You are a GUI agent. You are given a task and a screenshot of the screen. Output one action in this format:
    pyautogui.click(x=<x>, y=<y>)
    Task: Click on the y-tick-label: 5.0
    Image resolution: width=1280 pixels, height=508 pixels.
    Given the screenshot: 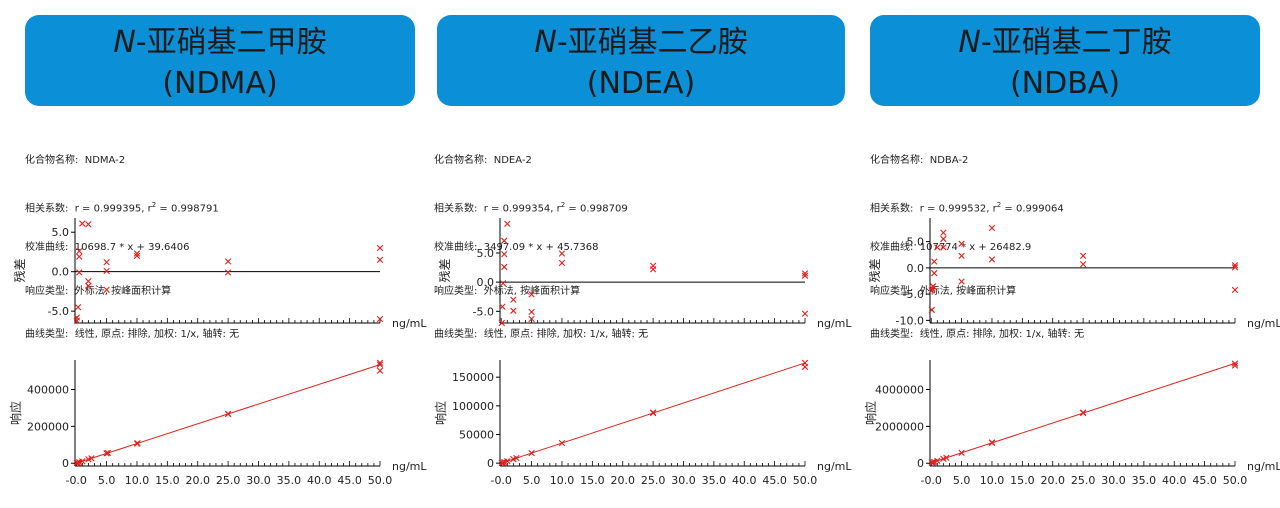 What is the action you would take?
    pyautogui.click(x=916, y=242)
    